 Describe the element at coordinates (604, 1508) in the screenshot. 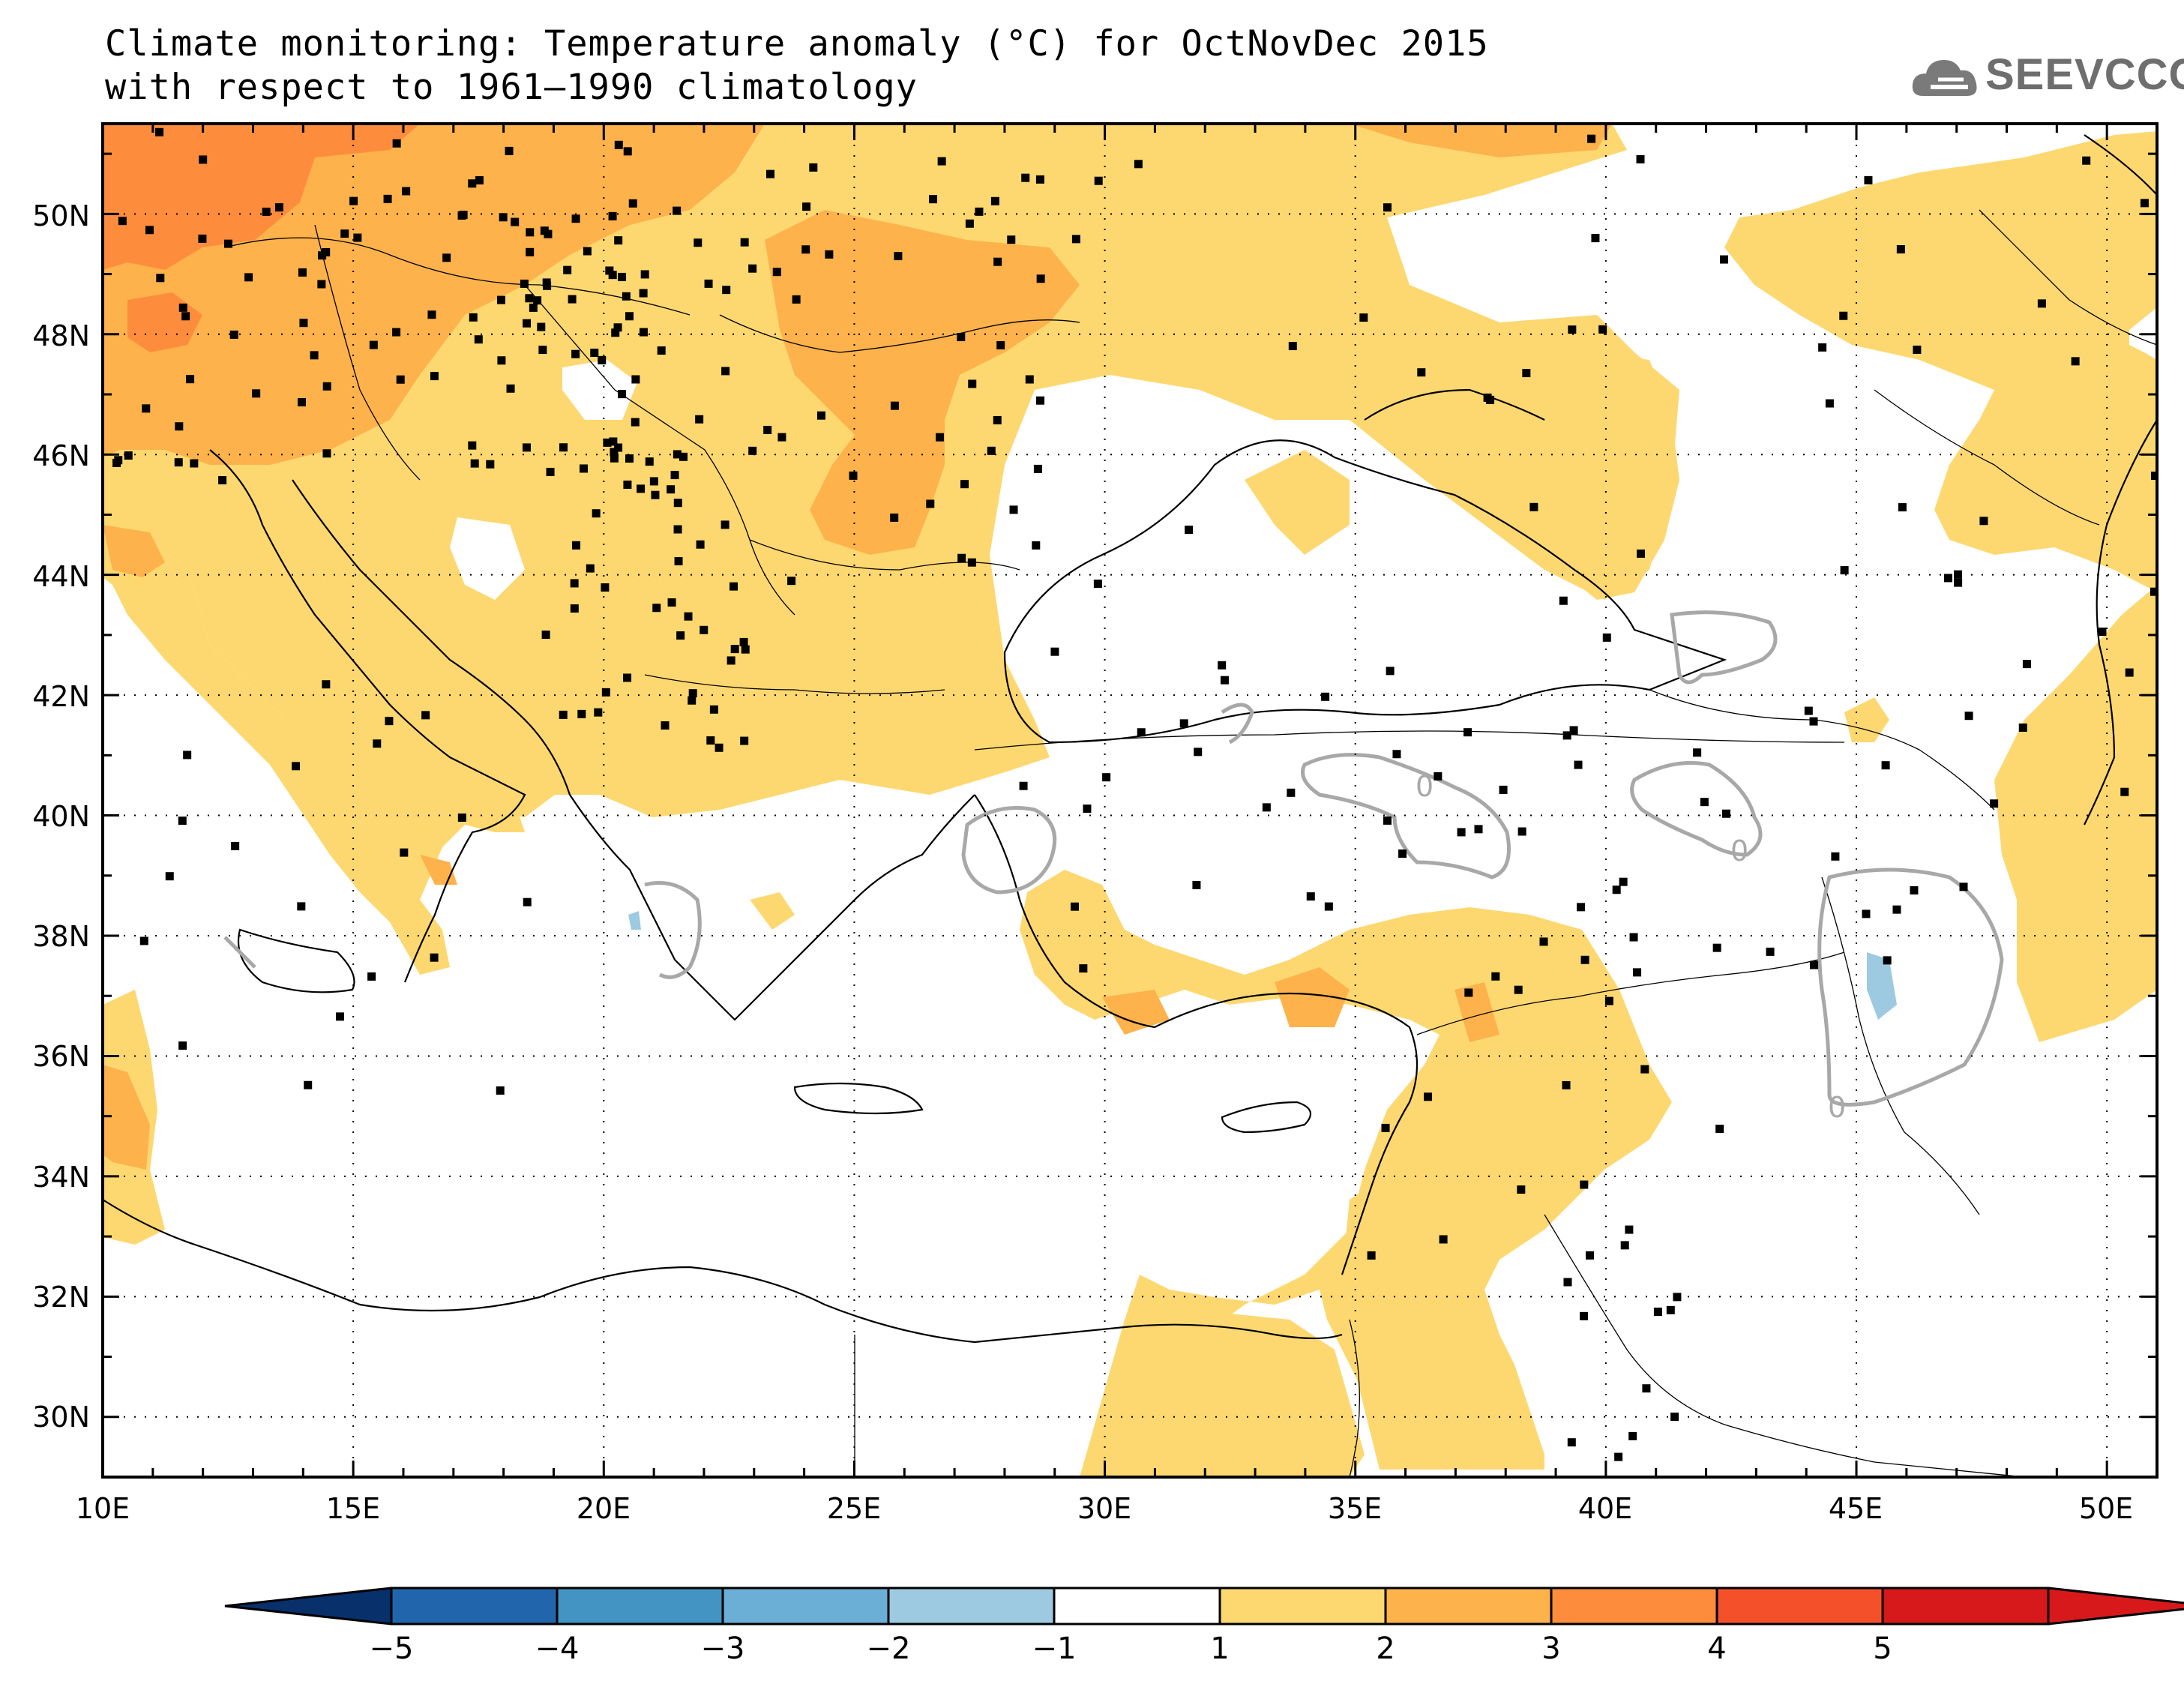

I see `lon-tick-label: 20E` at that location.